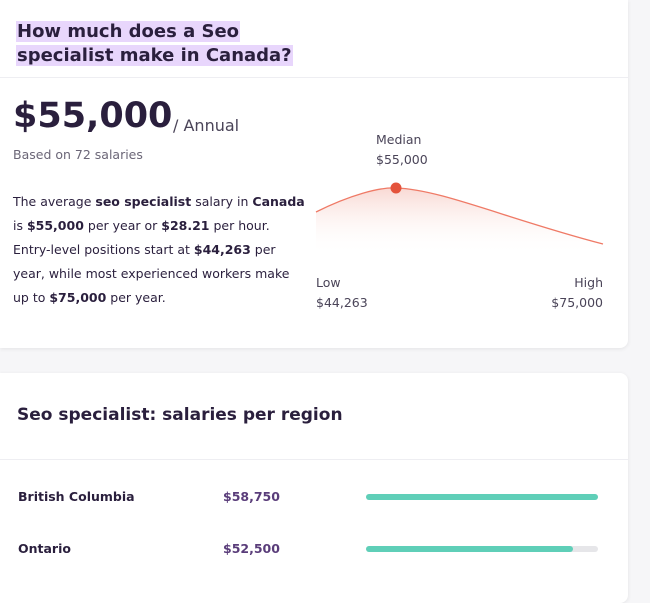 Image resolution: width=650 pixels, height=603 pixels. What do you see at coordinates (76, 496) in the screenshot?
I see `region-name: British Columbia` at bounding box center [76, 496].